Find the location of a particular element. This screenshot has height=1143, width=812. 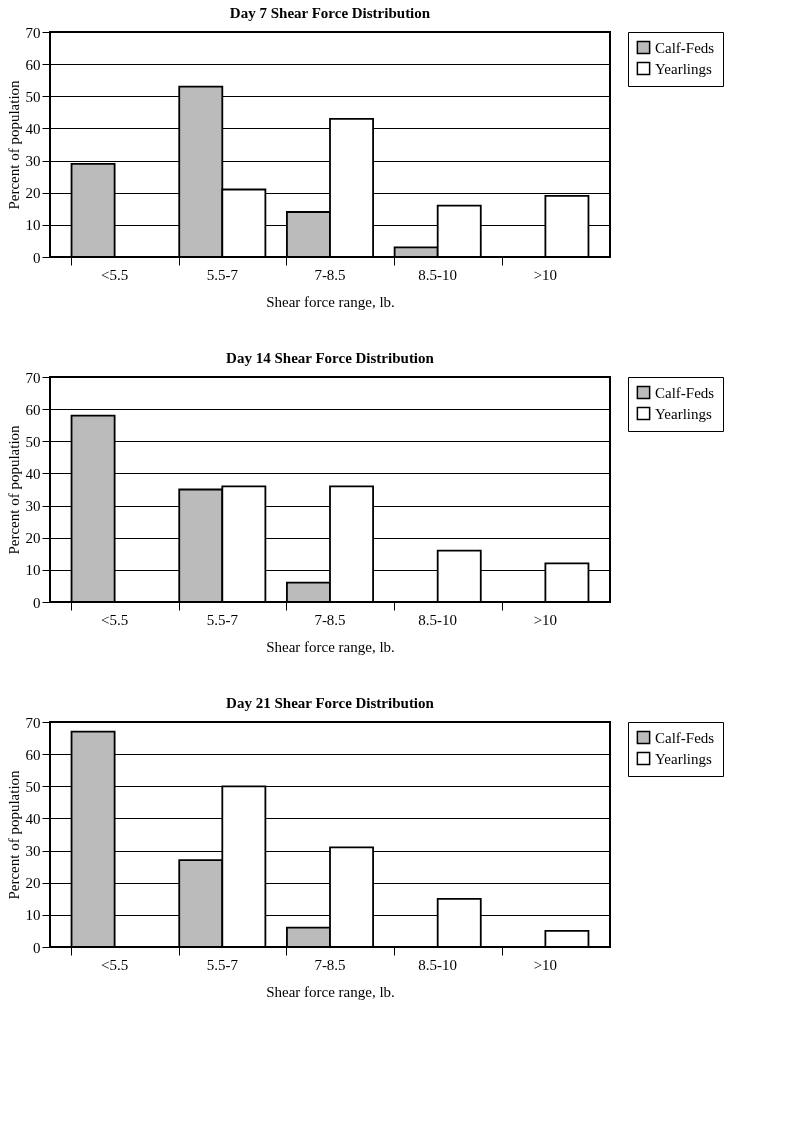

chart-title: Day 14 Shear Force Distribution is located at coordinates (330, 358).